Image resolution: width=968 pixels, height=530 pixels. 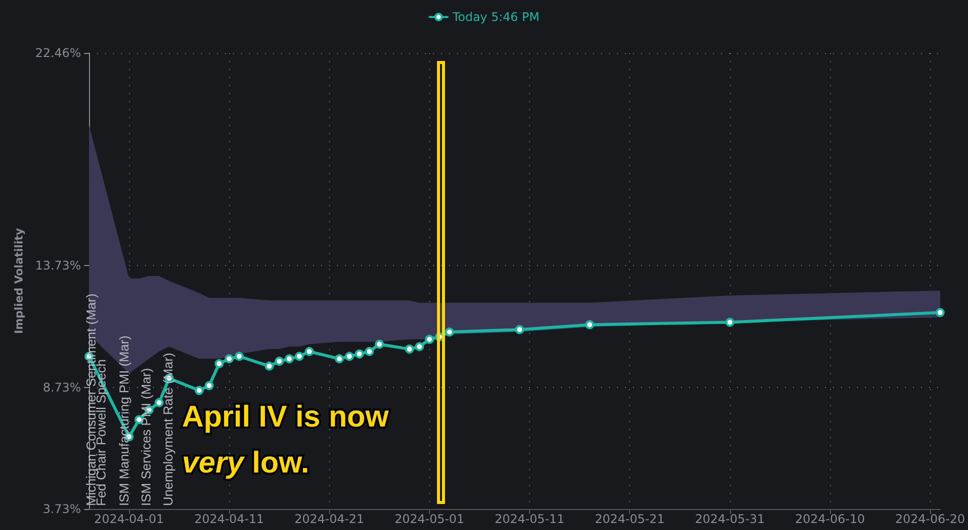 I want to click on annotation: ISM Services PMI (Mar), so click(x=146, y=437).